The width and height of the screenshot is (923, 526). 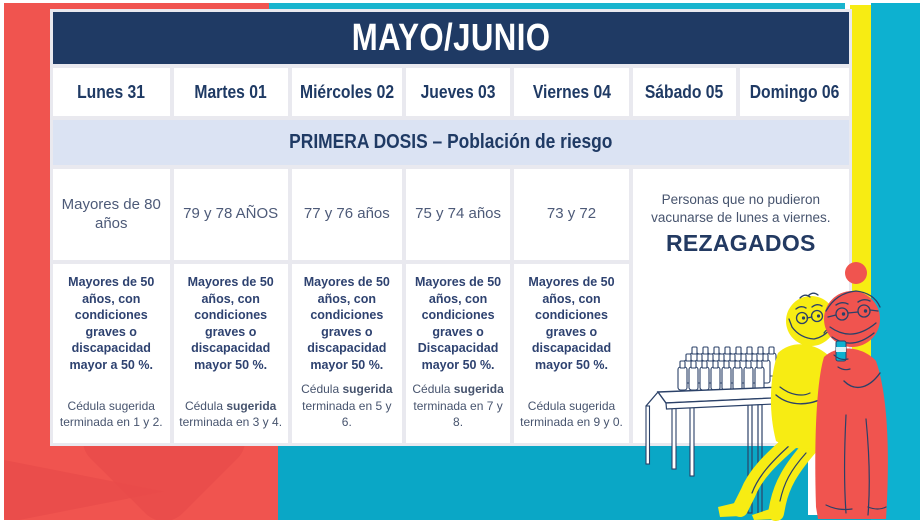 What do you see at coordinates (111, 413) in the screenshot?
I see `cedula-note: Cédula sugerida terminada en 1 y 2.` at bounding box center [111, 413].